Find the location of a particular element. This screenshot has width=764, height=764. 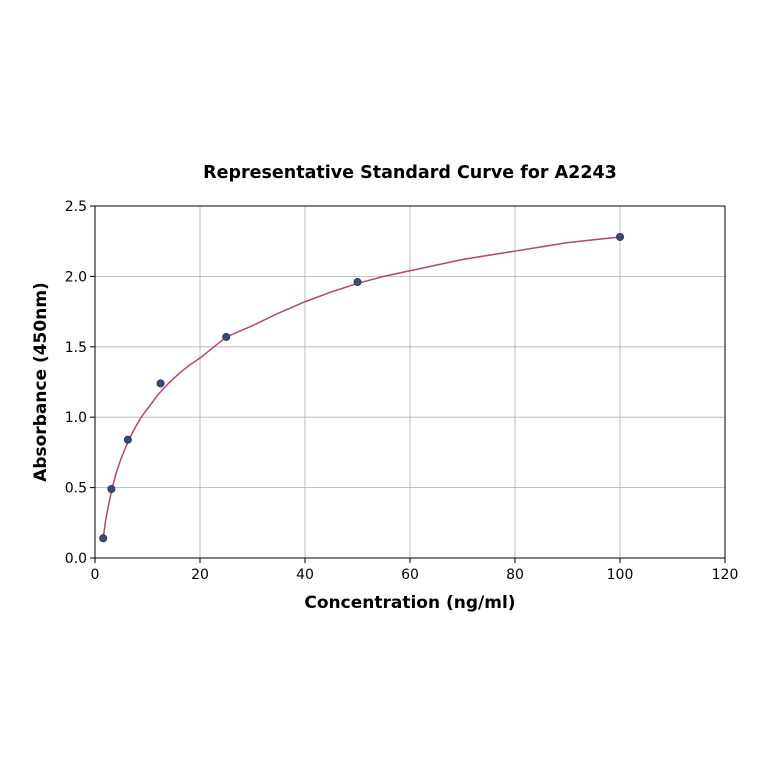

x-tick-label: 40 is located at coordinates (305, 575).